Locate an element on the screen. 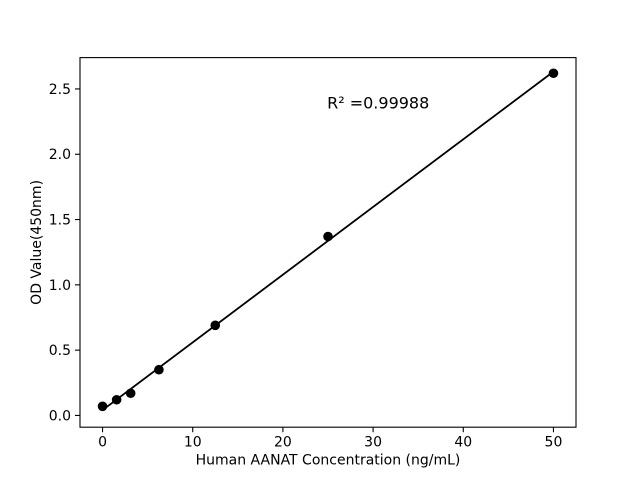 The height and width of the screenshot is (480, 640). y-tick-label: 1.5 is located at coordinates (60, 221).